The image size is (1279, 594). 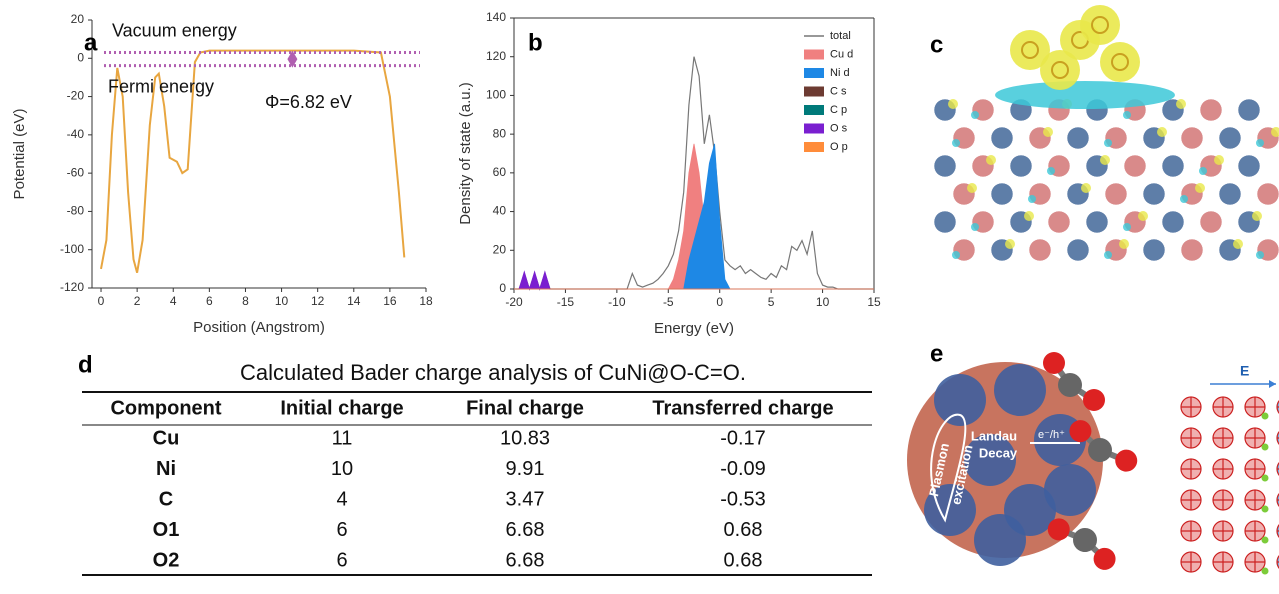 What do you see at coordinates (72, 287) in the screenshot?
I see `y-tick-label: -120` at bounding box center [72, 287].